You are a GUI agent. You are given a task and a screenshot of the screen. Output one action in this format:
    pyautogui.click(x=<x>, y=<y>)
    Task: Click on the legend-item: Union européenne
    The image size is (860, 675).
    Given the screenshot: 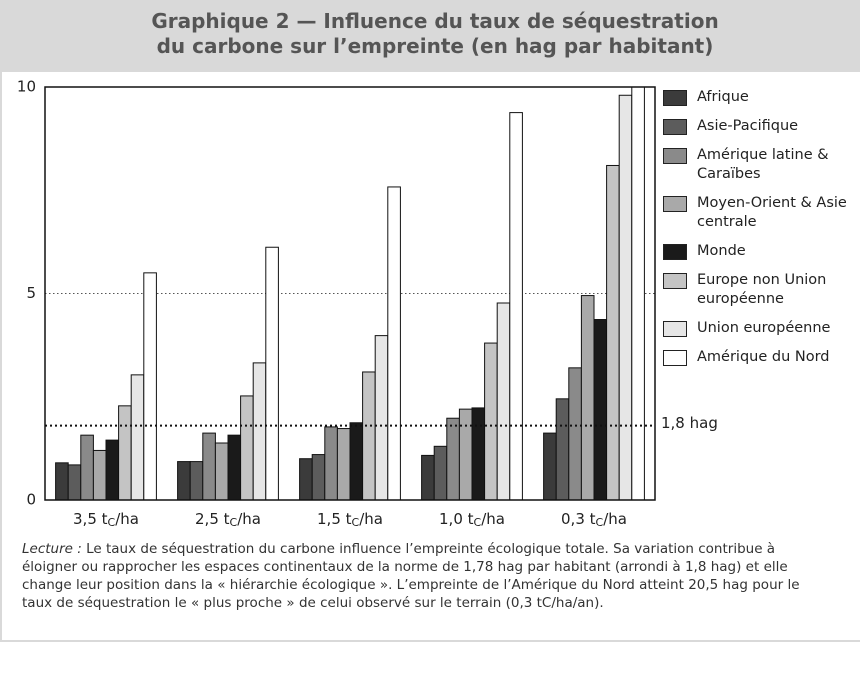 What is the action you would take?
    pyautogui.click(x=758, y=328)
    